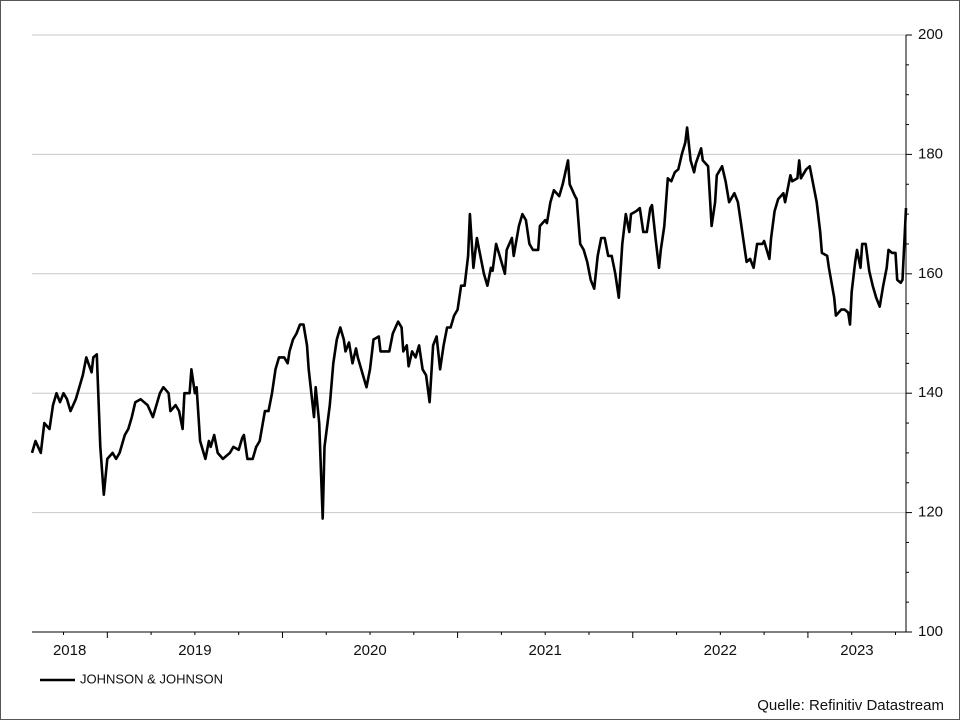 Image resolution: width=960 pixels, height=720 pixels. Describe the element at coordinates (930, 631) in the screenshot. I see `y-tick-label: 100` at that location.